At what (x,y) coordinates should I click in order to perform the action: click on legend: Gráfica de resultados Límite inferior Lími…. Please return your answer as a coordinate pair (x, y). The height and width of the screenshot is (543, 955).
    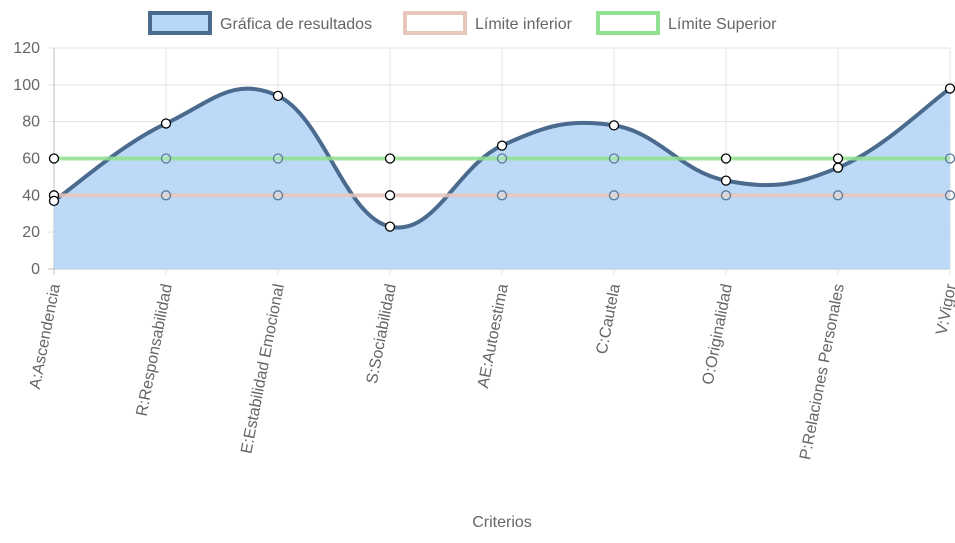
    Looking at the image, I should click on (462, 23).